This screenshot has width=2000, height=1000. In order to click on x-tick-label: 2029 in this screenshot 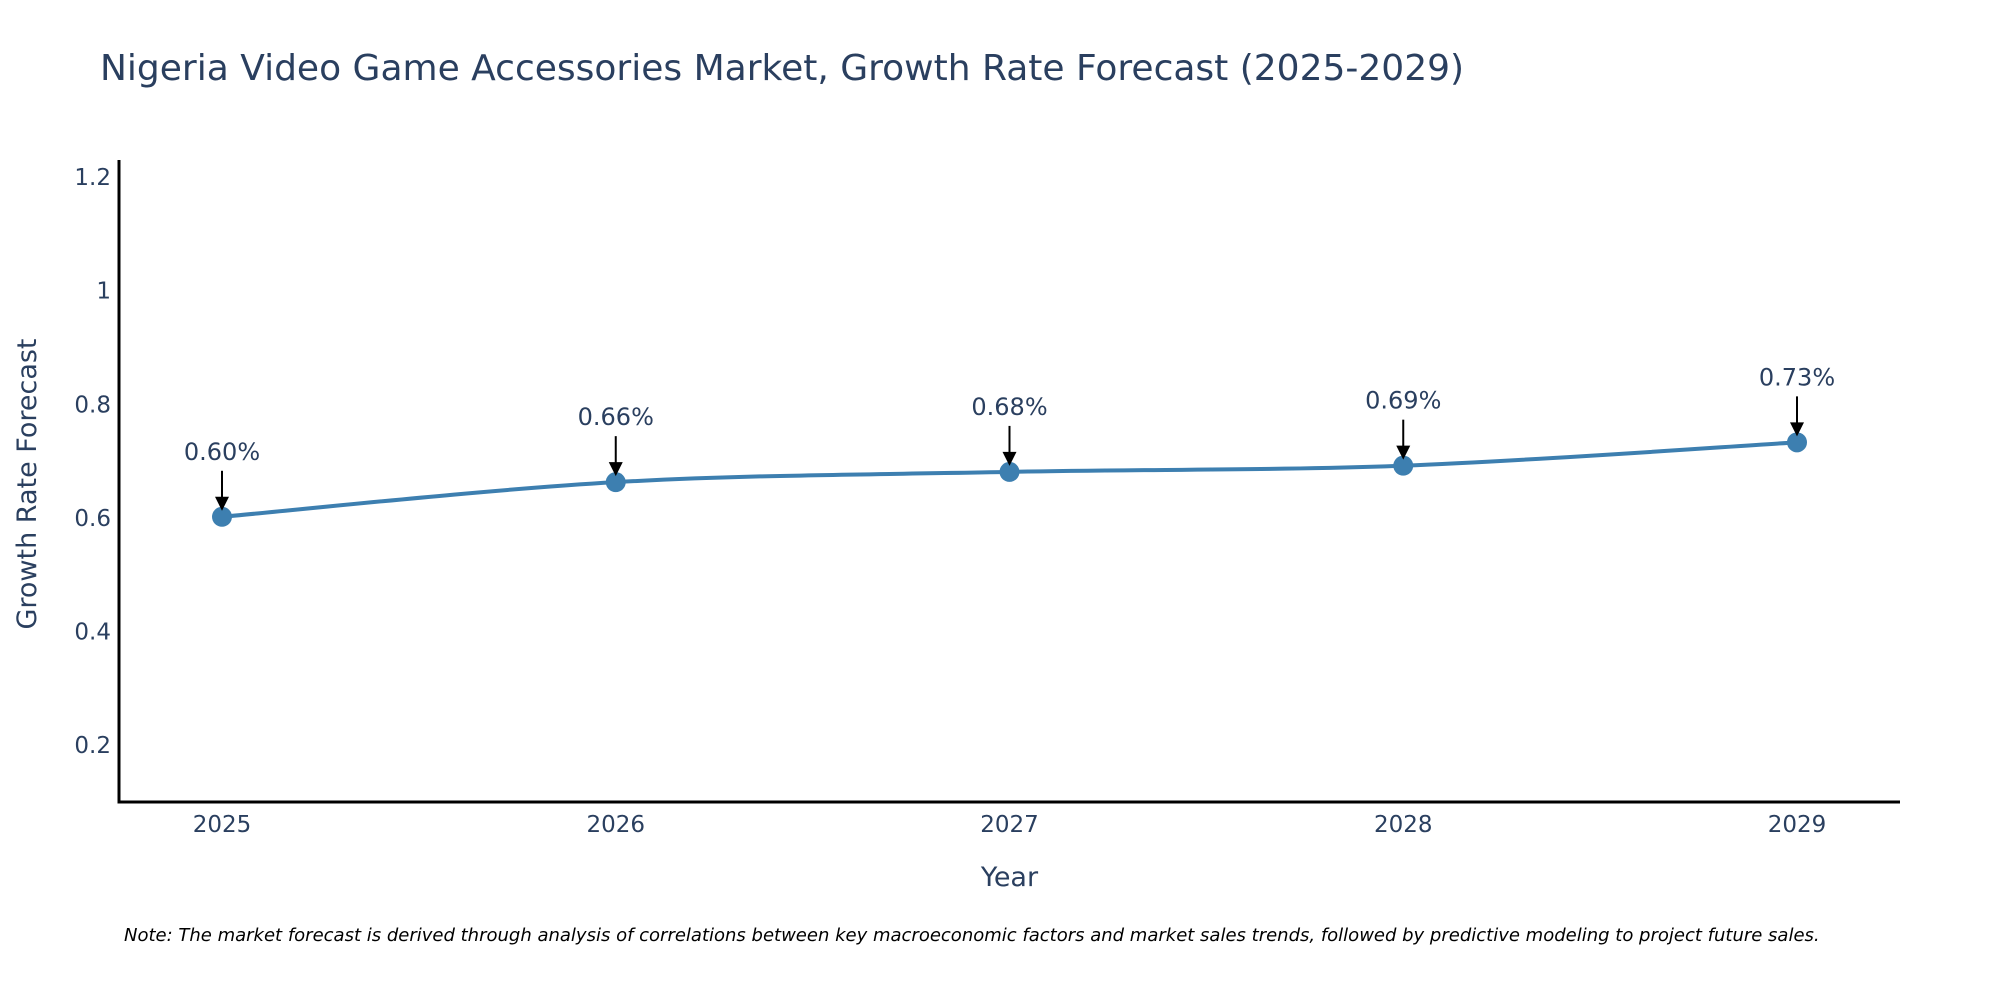, I will do `click(1797, 825)`.